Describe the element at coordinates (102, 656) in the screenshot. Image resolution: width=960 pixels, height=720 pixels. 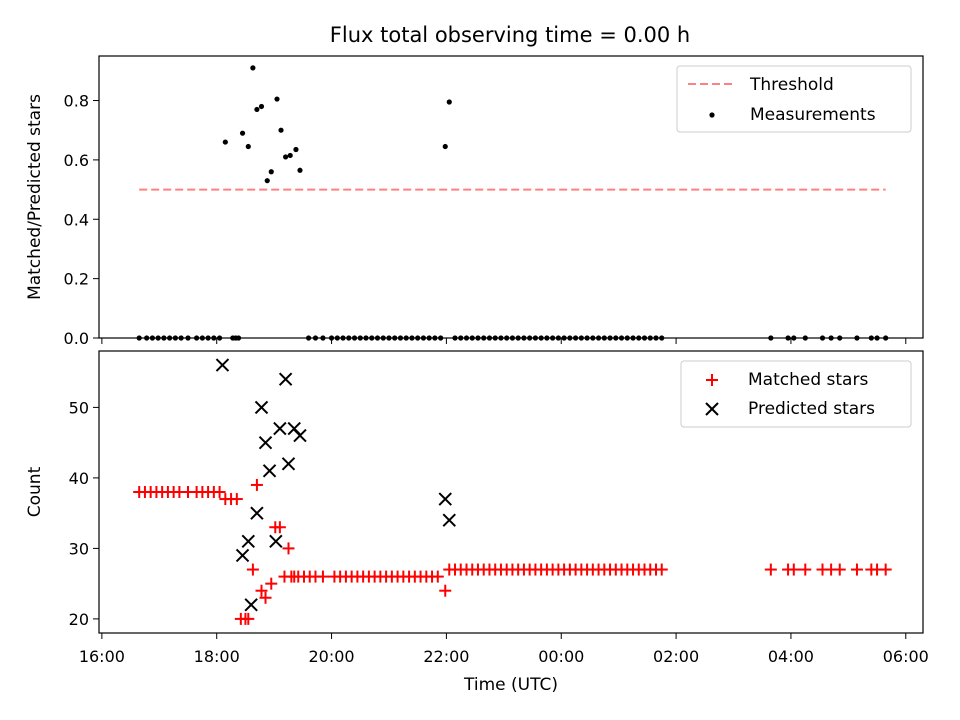
I see `x-tick-label: 16:00` at that location.